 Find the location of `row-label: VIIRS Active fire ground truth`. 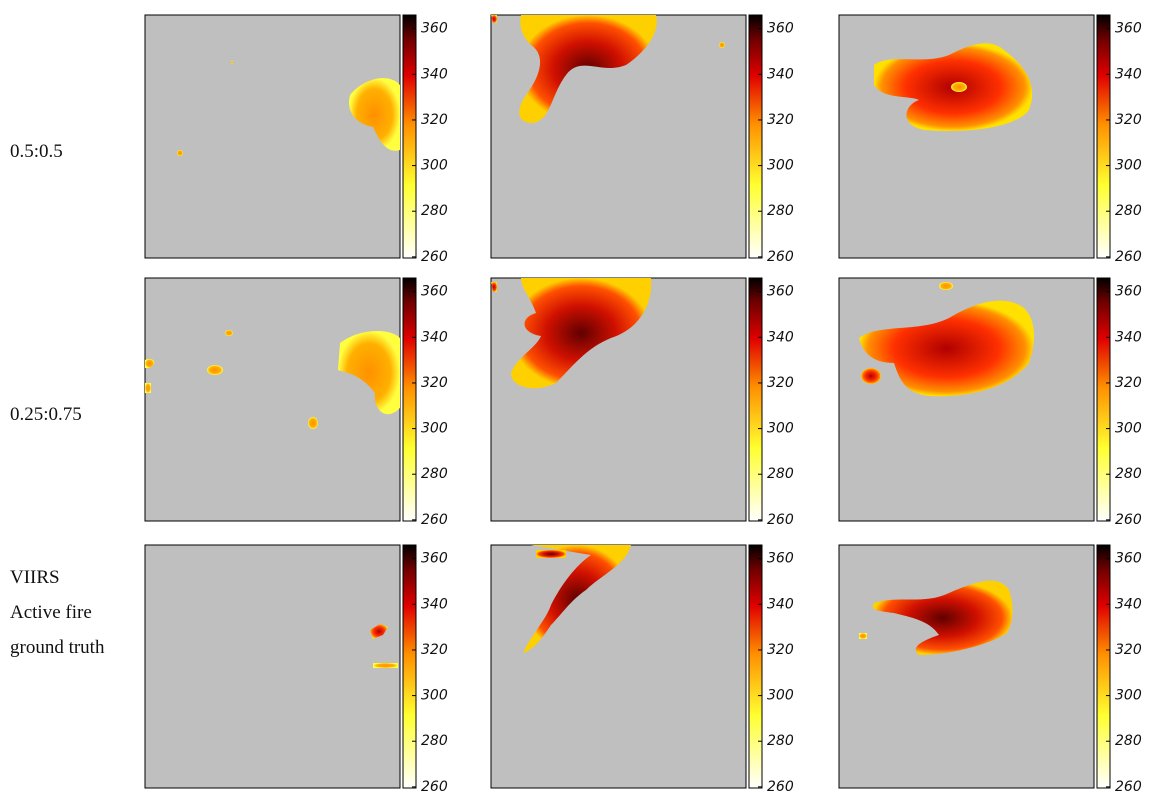

row-label: VIIRS Active fire ground truth is located at coordinates (57, 612).